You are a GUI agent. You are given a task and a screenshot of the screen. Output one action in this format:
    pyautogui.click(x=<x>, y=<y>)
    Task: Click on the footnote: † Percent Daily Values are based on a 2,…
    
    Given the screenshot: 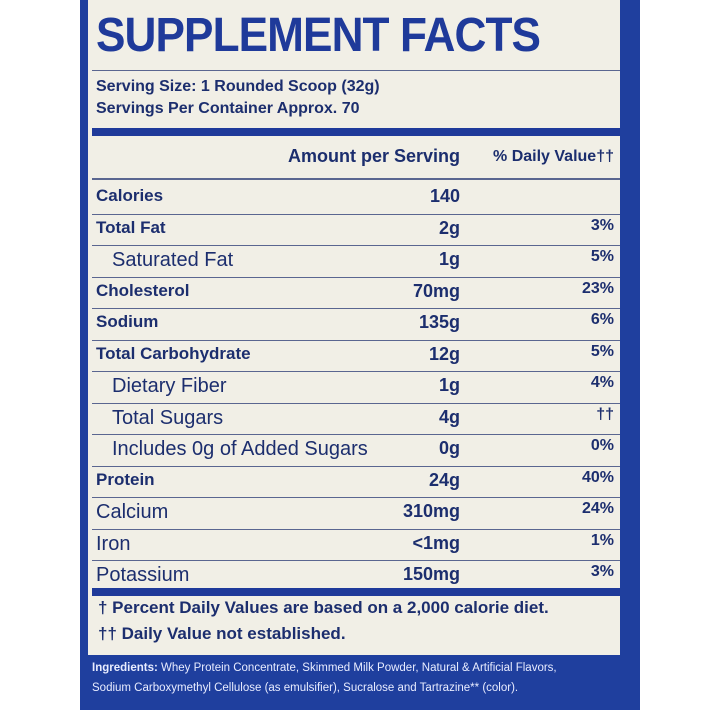 What is the action you would take?
    pyautogui.click(x=323, y=607)
    